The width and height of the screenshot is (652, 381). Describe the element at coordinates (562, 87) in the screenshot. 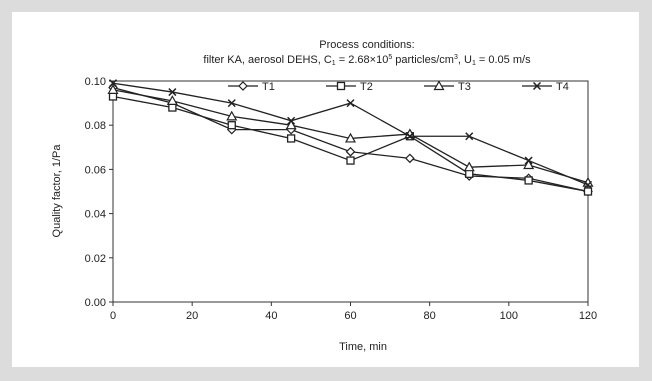

I see `legend-label: T4` at that location.